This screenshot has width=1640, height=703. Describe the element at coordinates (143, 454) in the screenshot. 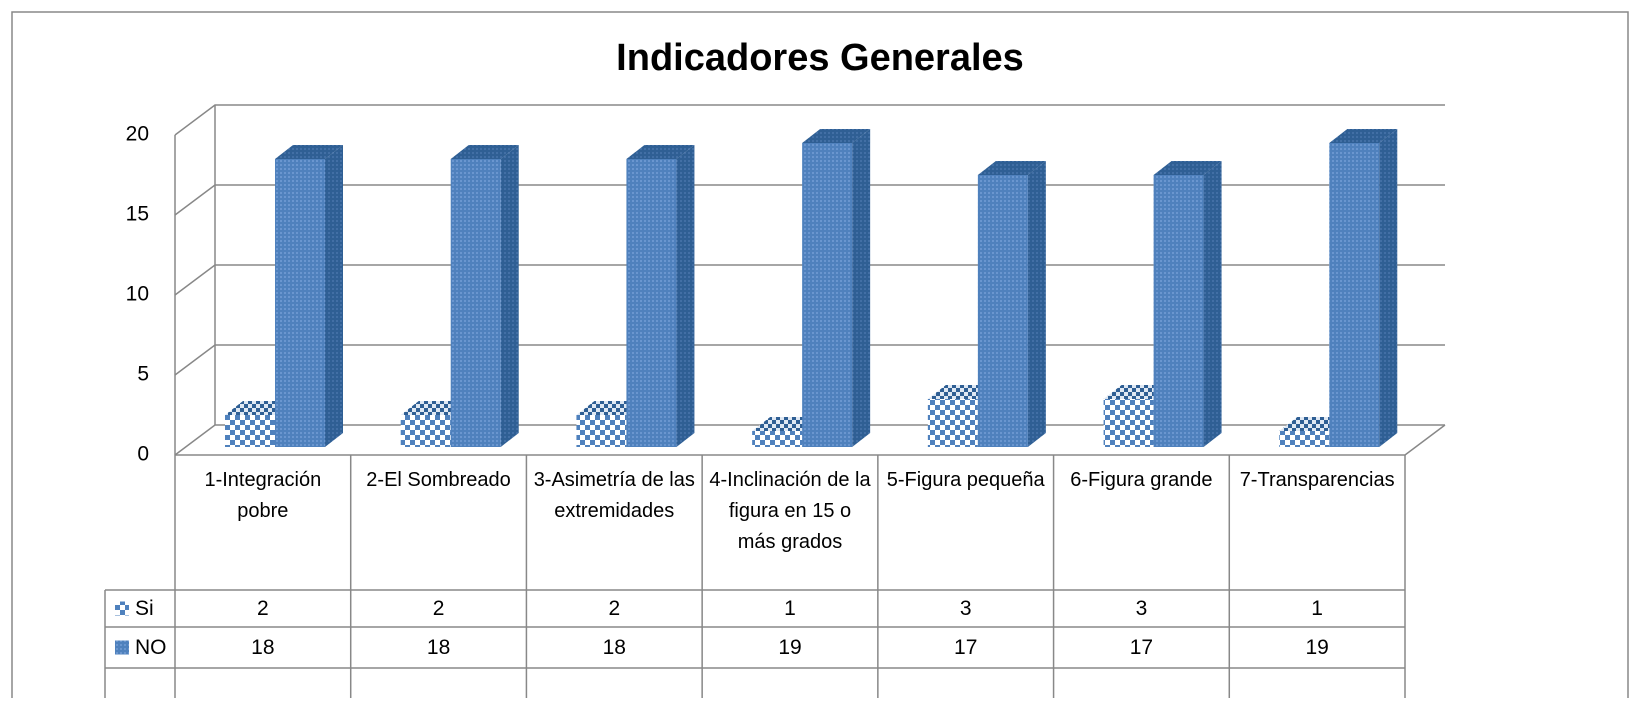

I see `y-tick-label: 0` at that location.